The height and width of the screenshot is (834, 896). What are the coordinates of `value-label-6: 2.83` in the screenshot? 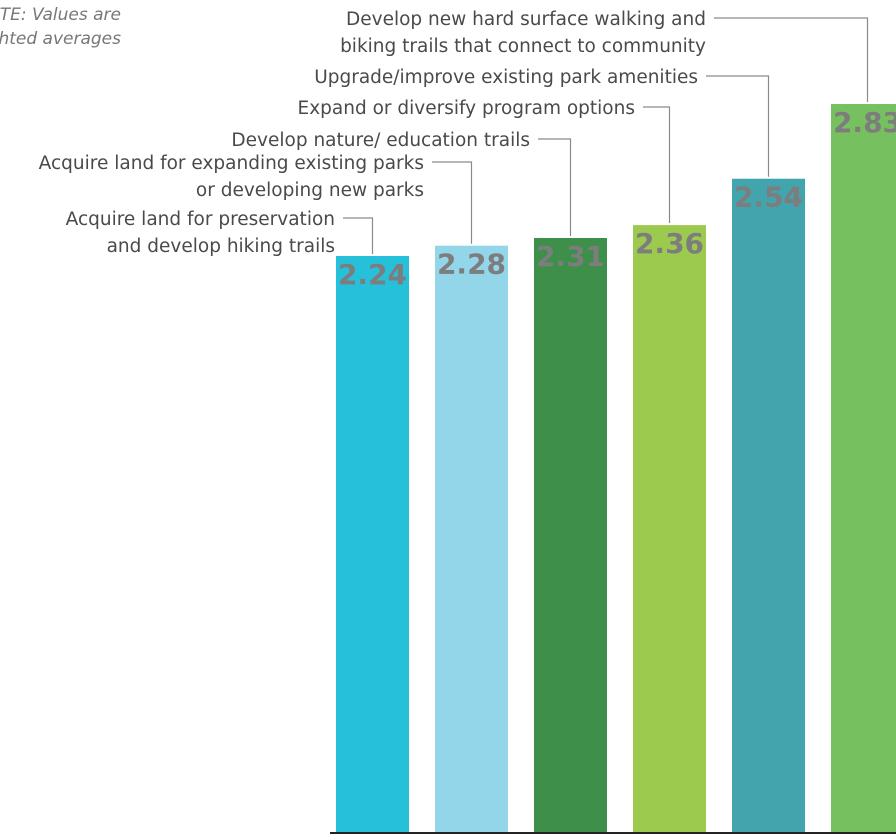 It's located at (864, 122).